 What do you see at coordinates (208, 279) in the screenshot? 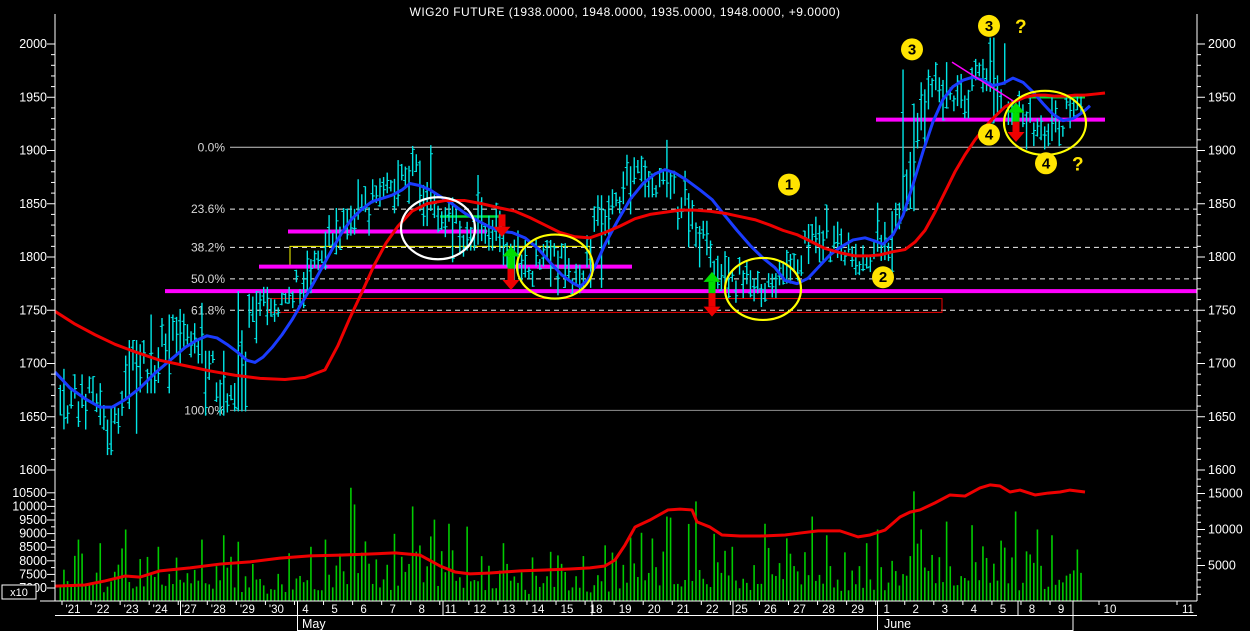
I see `fib-label: 50.0%` at bounding box center [208, 279].